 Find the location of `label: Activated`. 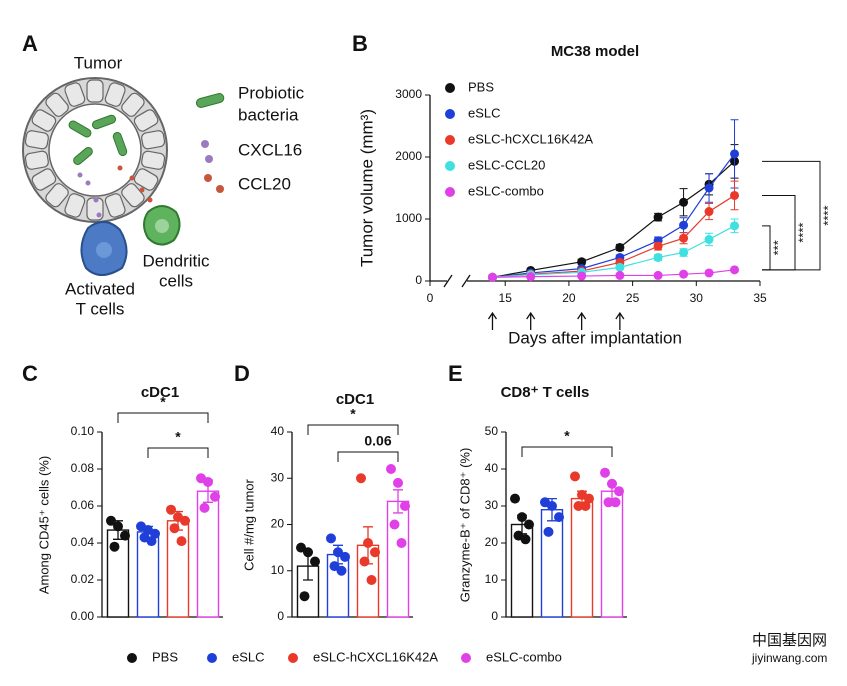

label: Activated is located at coordinates (100, 288).